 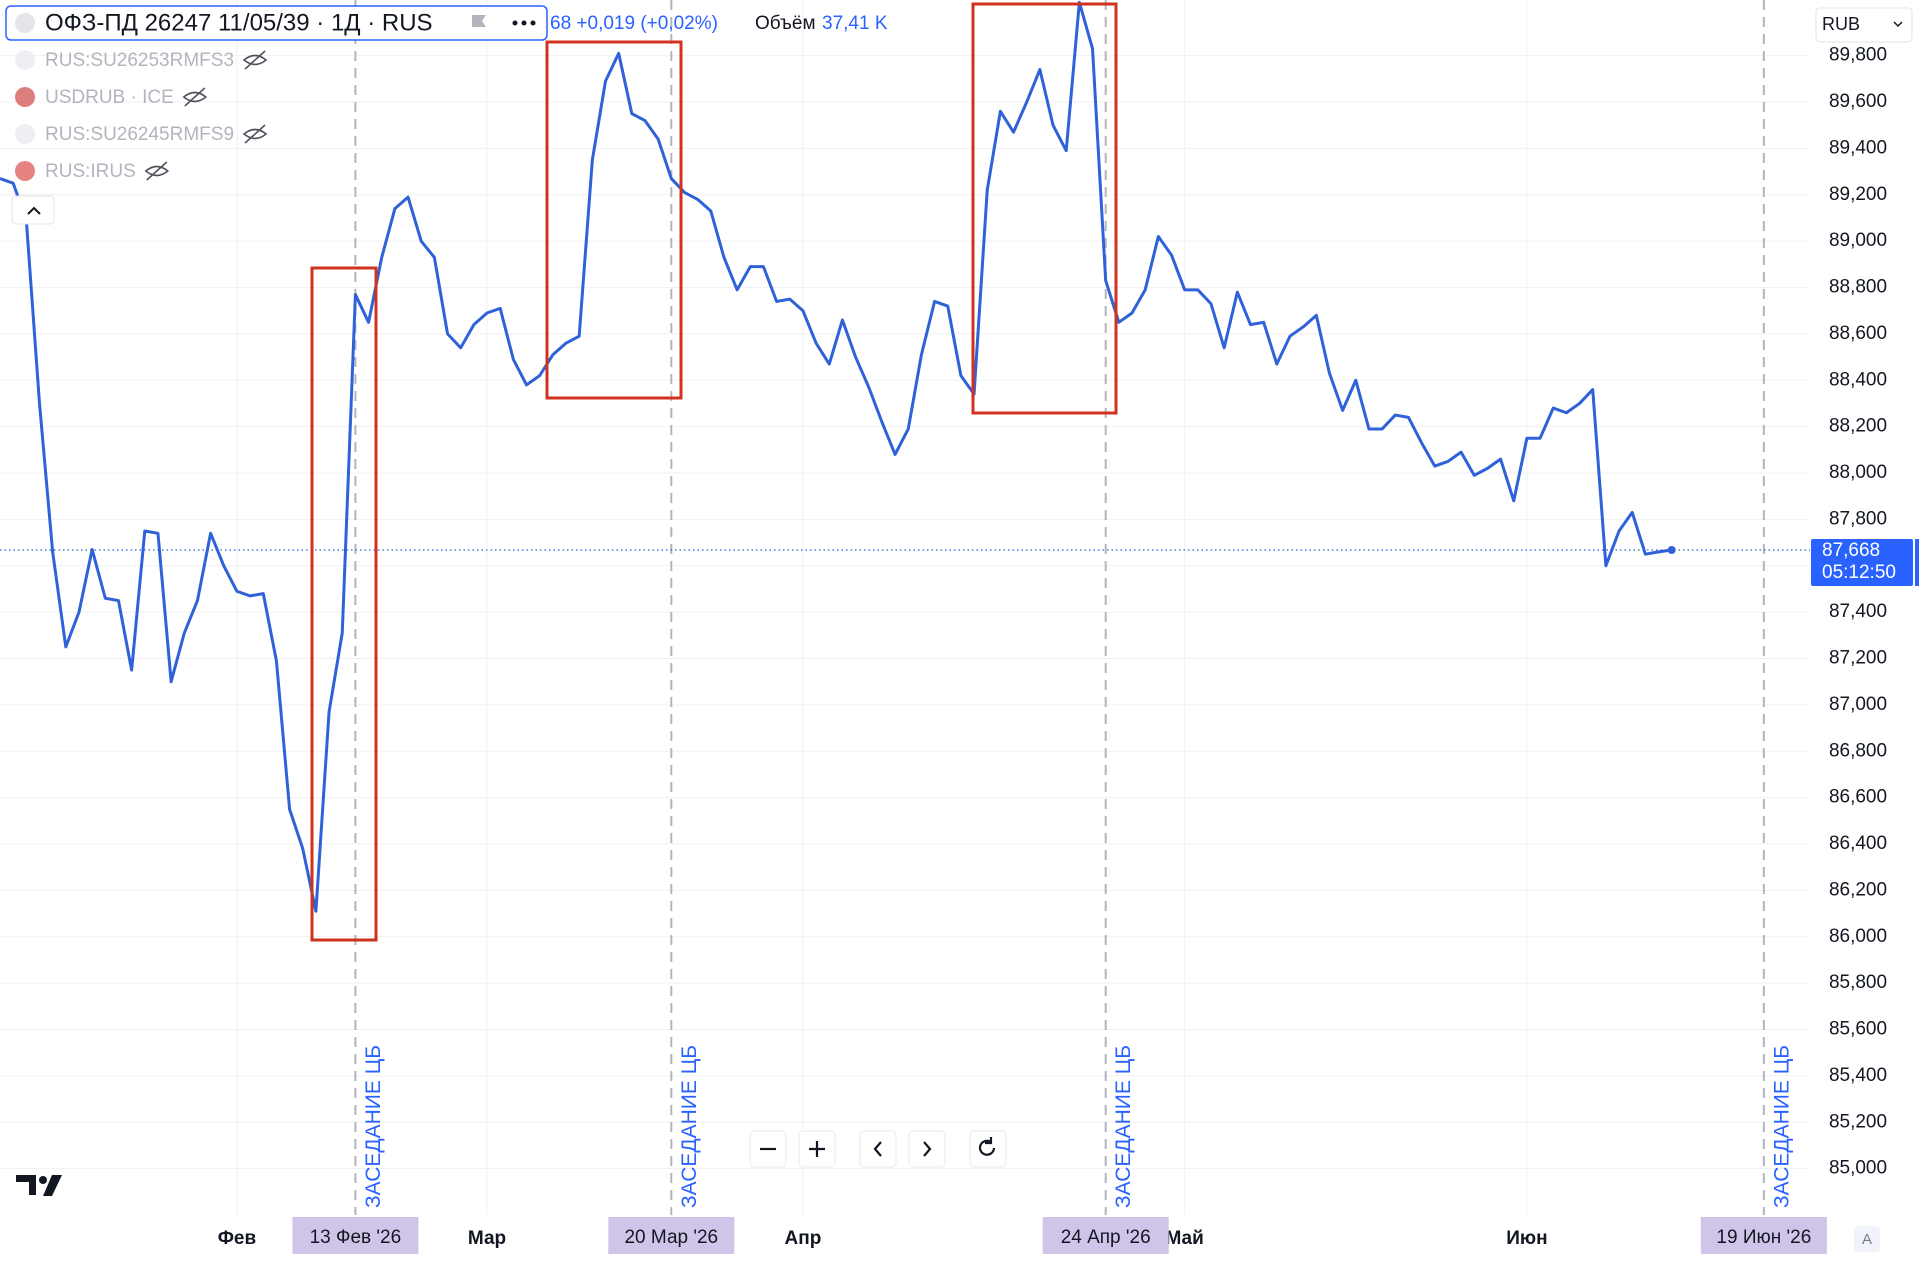 I want to click on title-box, so click(x=276, y=23).